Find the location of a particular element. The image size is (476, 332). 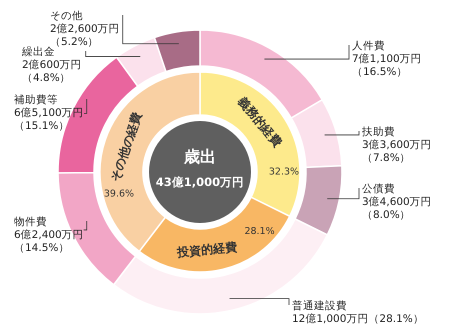

data-label: 39.6% is located at coordinates (119, 194).